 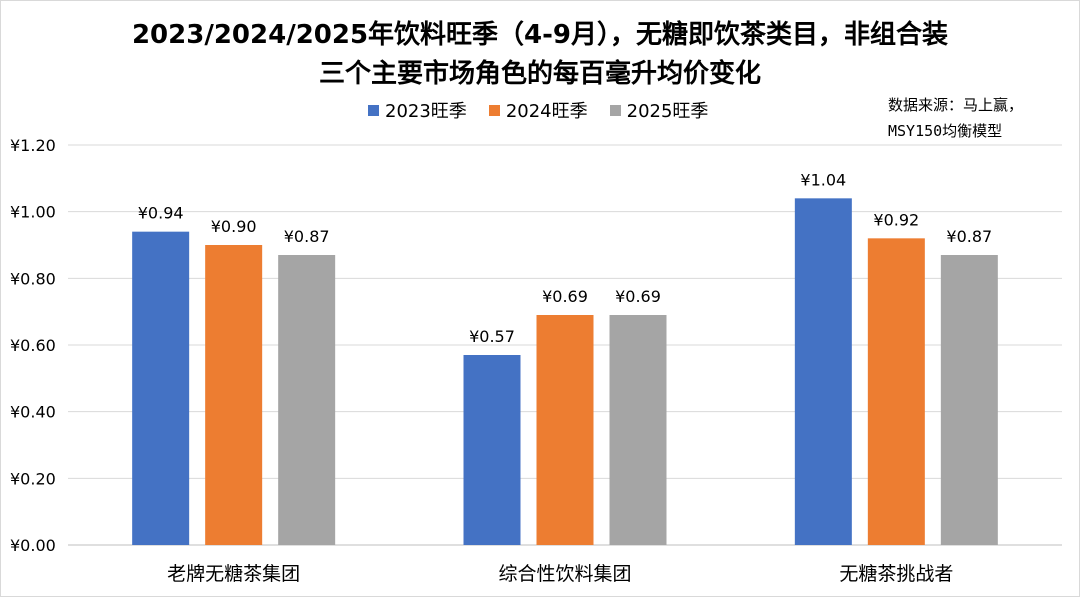 I want to click on chart-title-line2: 三个主要市场角色的每百毫升均价变化, so click(x=539, y=74).